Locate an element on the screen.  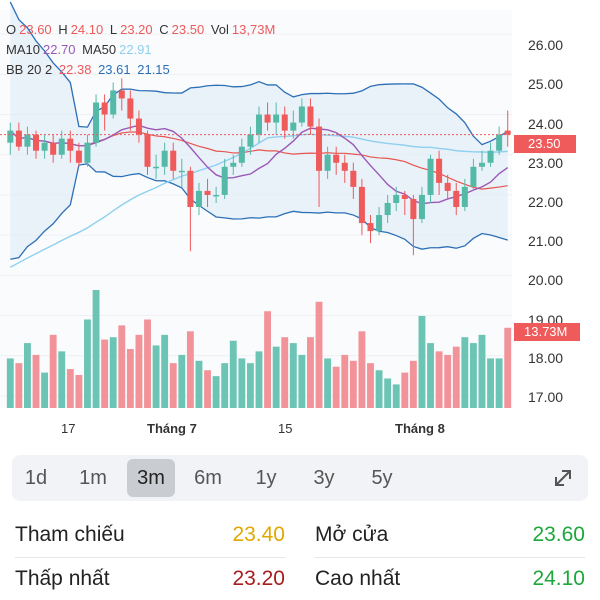
range-1y-button: 1y is located at coordinates (266, 478).